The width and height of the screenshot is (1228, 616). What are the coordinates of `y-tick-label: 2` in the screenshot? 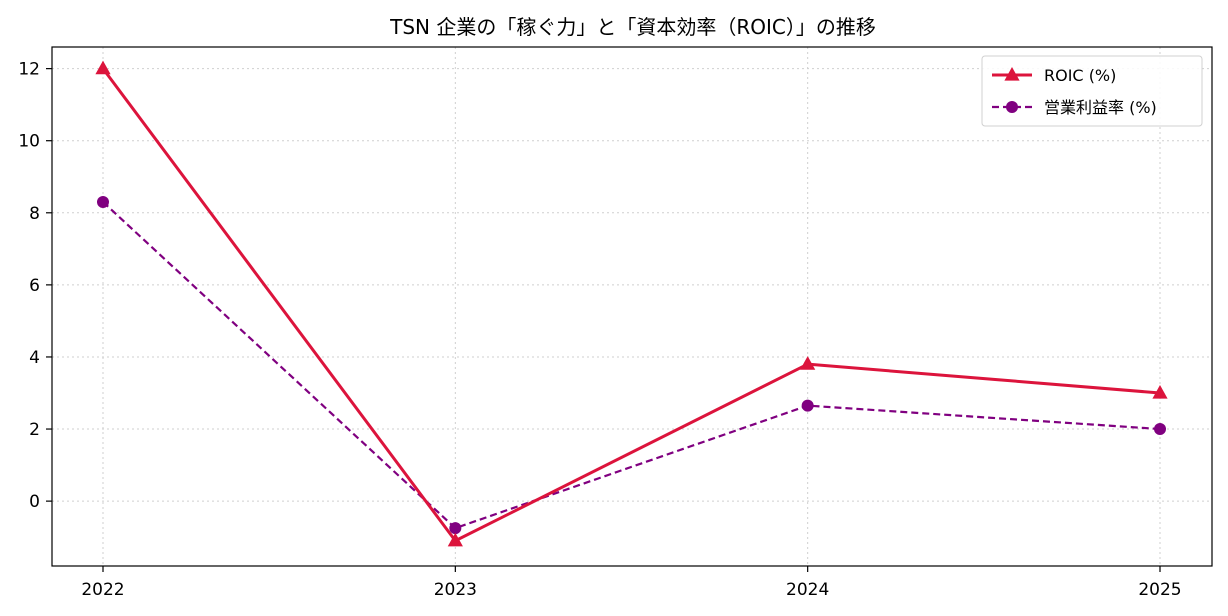 It's located at (34, 430).